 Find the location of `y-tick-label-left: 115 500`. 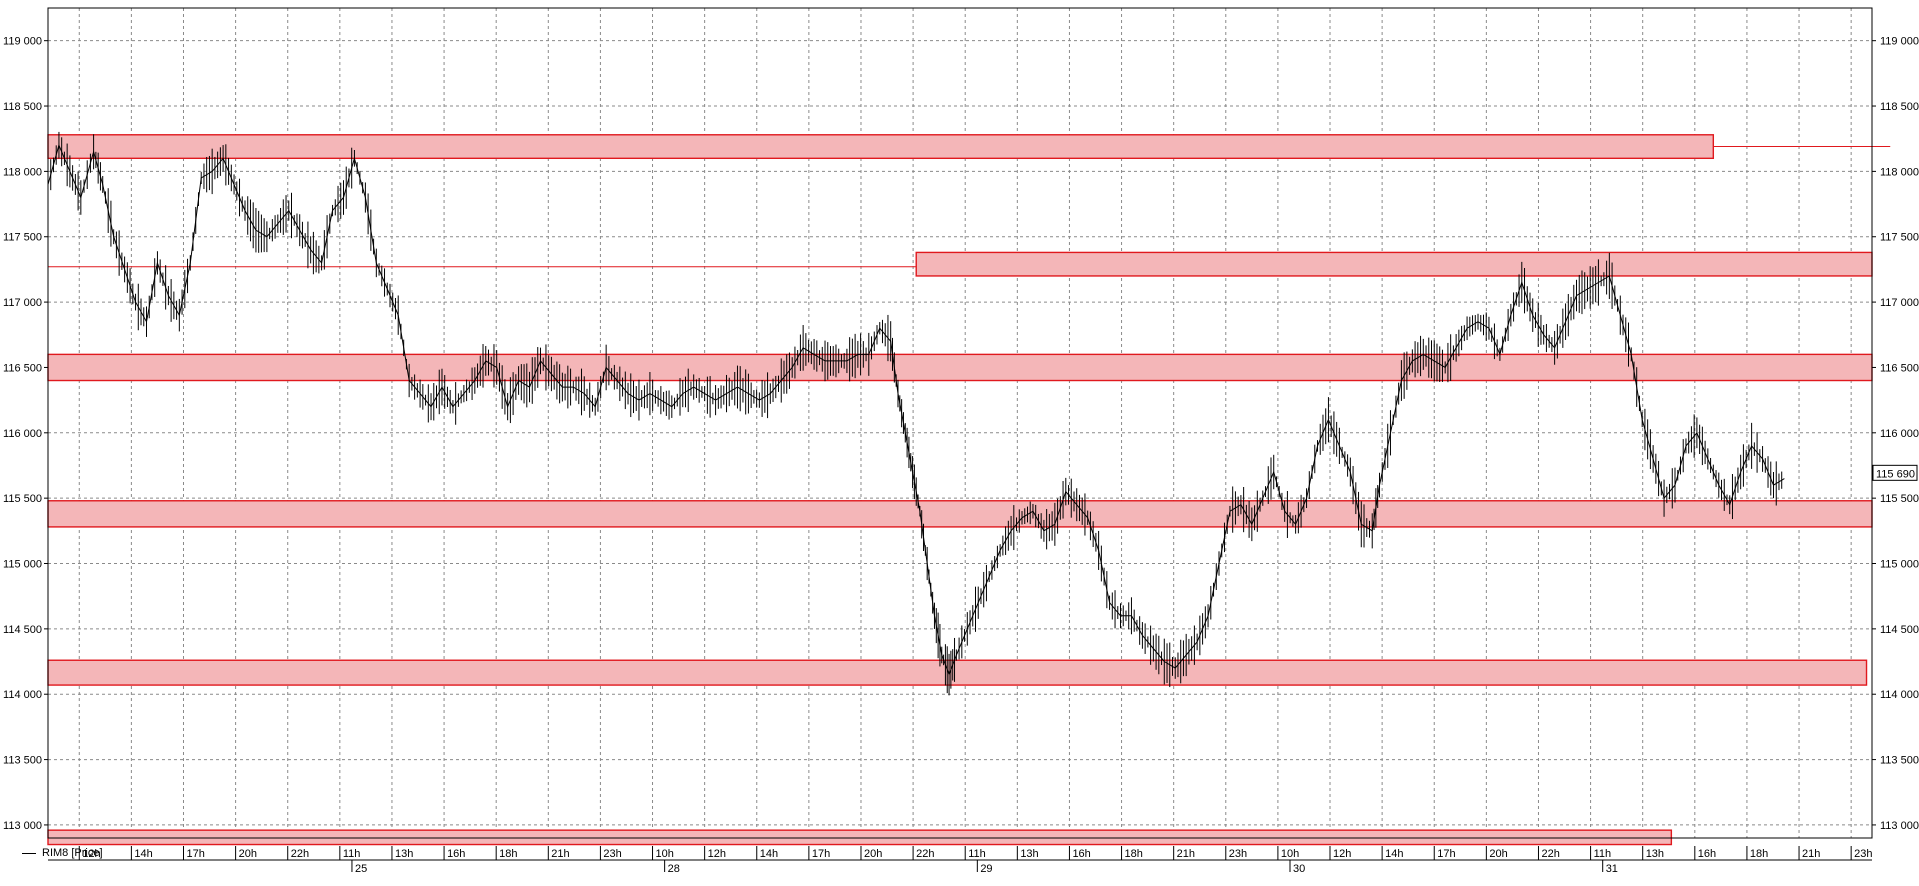

y-tick-label-left: 115 500 is located at coordinates (22, 499).